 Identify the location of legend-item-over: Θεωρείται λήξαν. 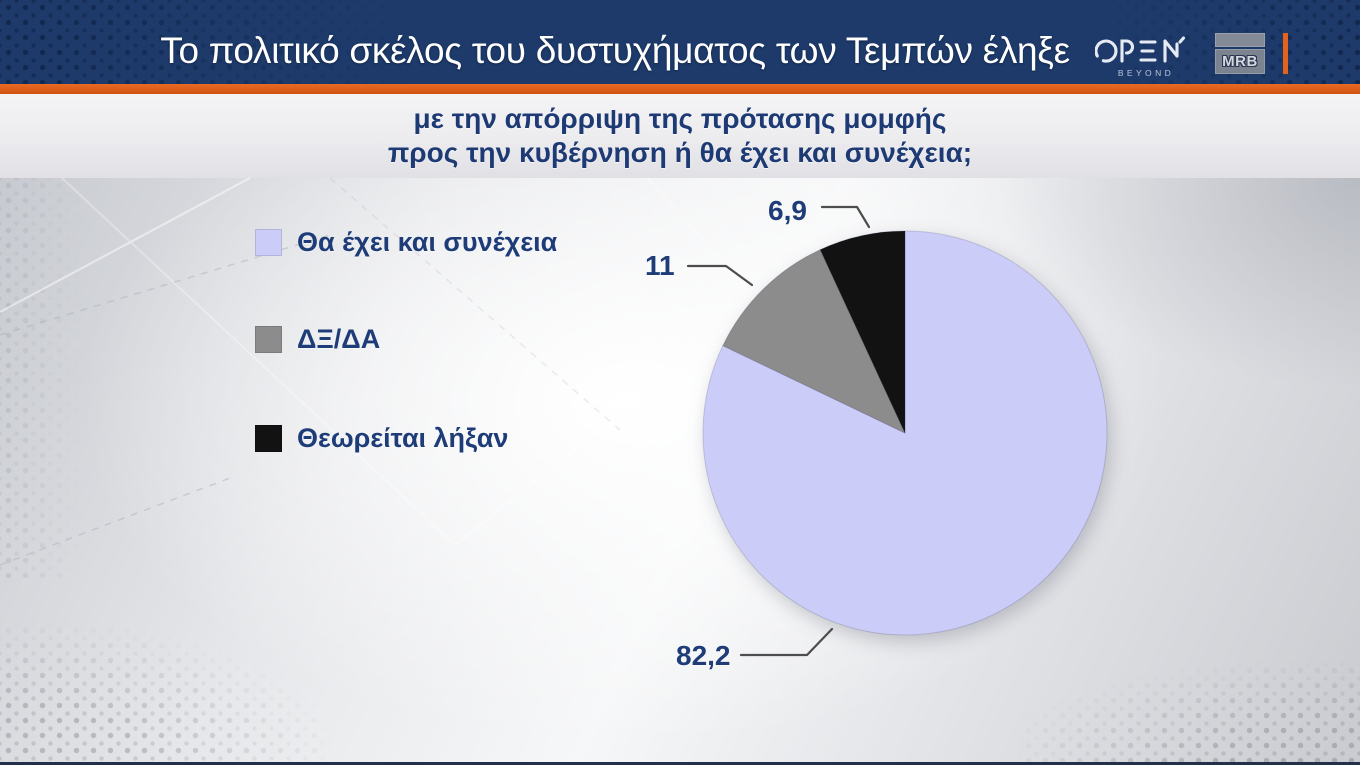
(381, 438).